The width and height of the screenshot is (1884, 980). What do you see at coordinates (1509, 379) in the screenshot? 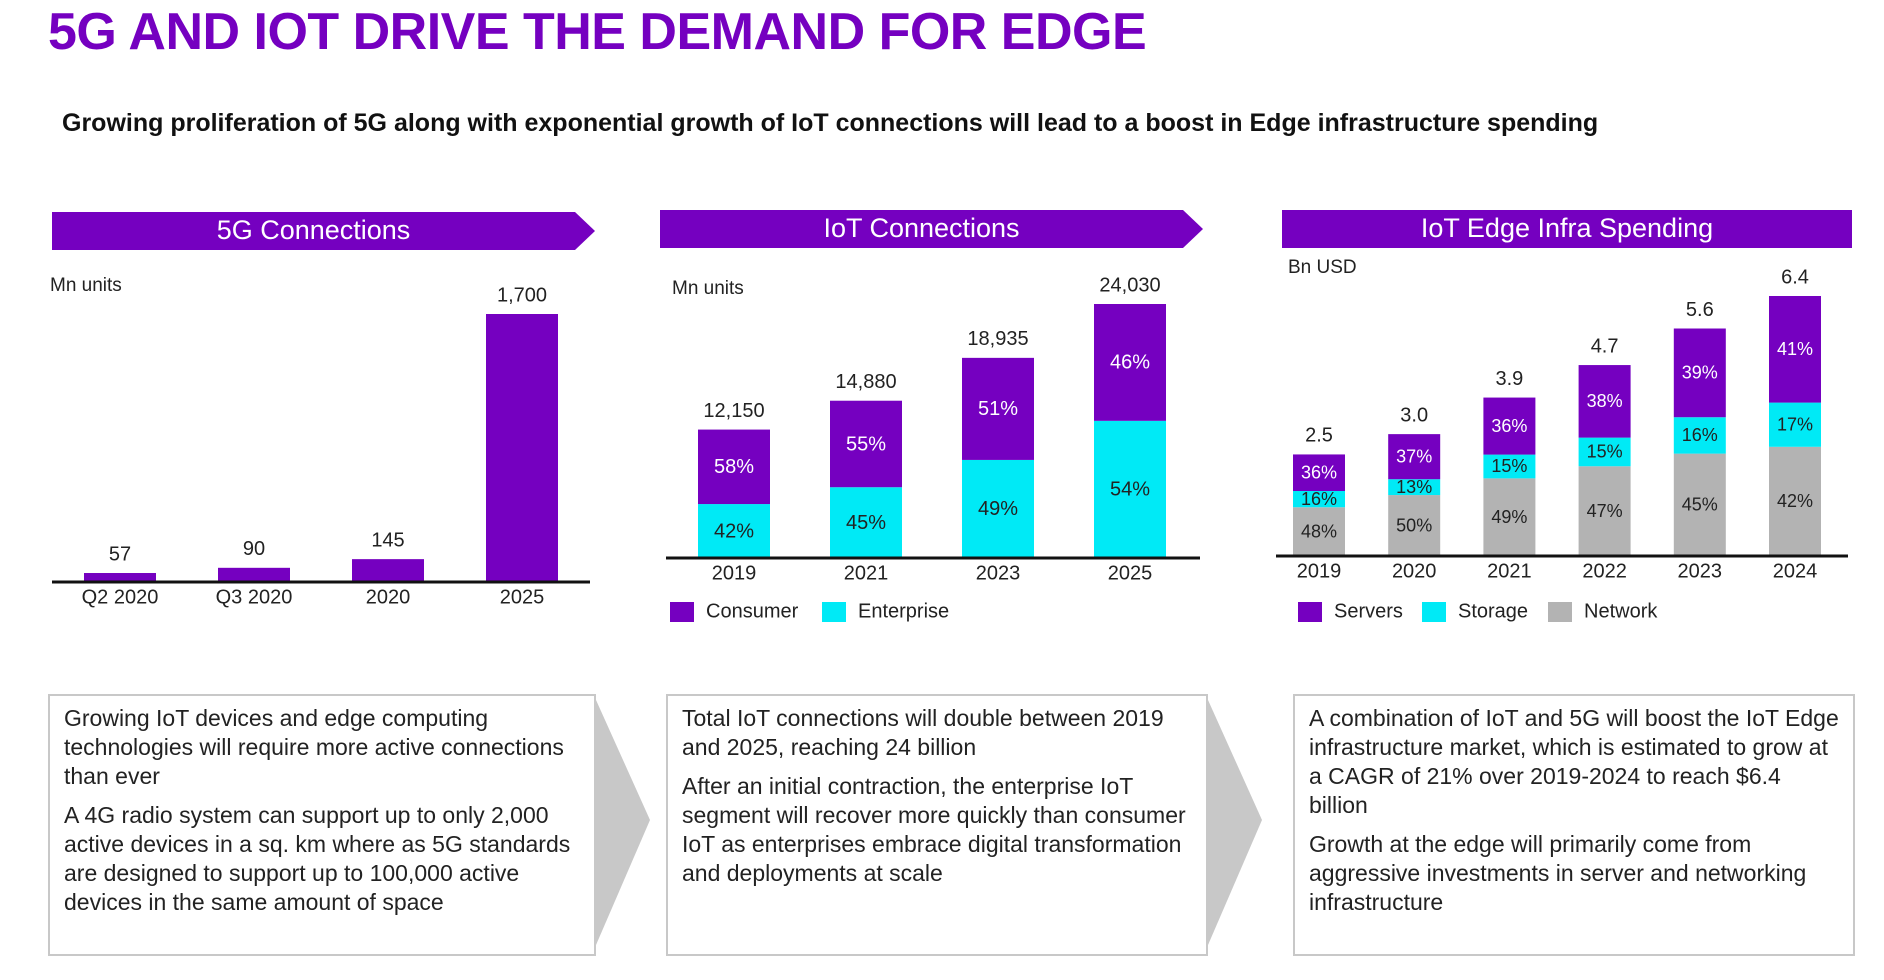
I see `total-label: 3.9` at bounding box center [1509, 379].